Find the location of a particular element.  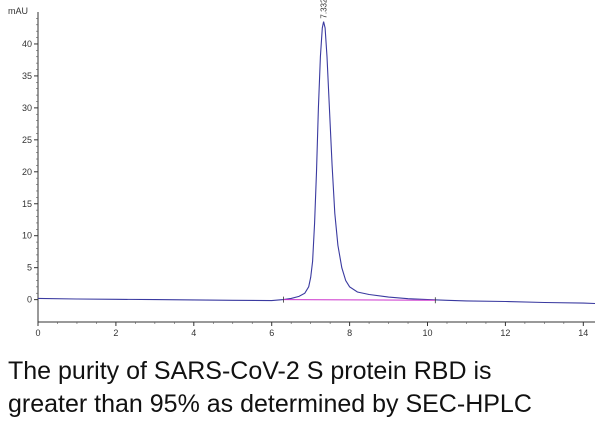

y-axis-unit-label: mAU is located at coordinates (18, 11).